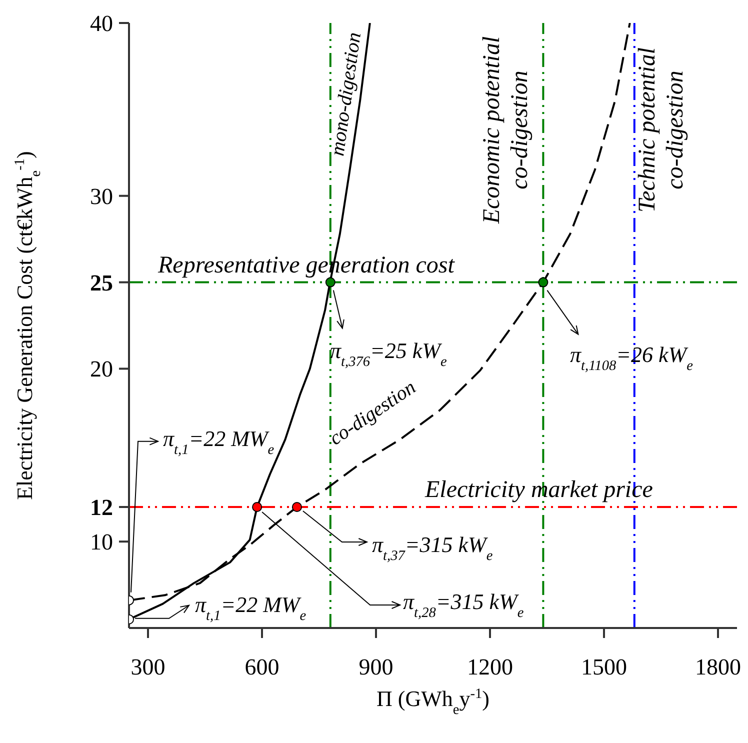 The image size is (748, 743). What do you see at coordinates (101, 542) in the screenshot?
I see `y-tick-label: 10` at bounding box center [101, 542].